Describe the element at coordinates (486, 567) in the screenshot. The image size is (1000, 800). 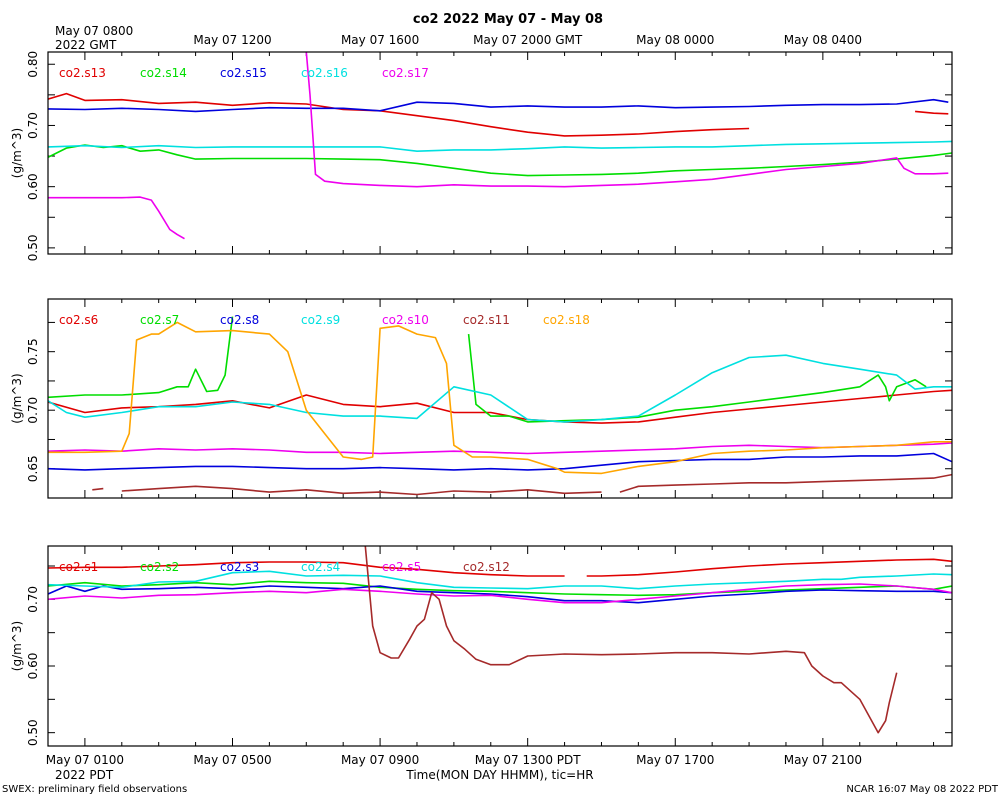
I see `legend-entry: co2.s12` at that location.